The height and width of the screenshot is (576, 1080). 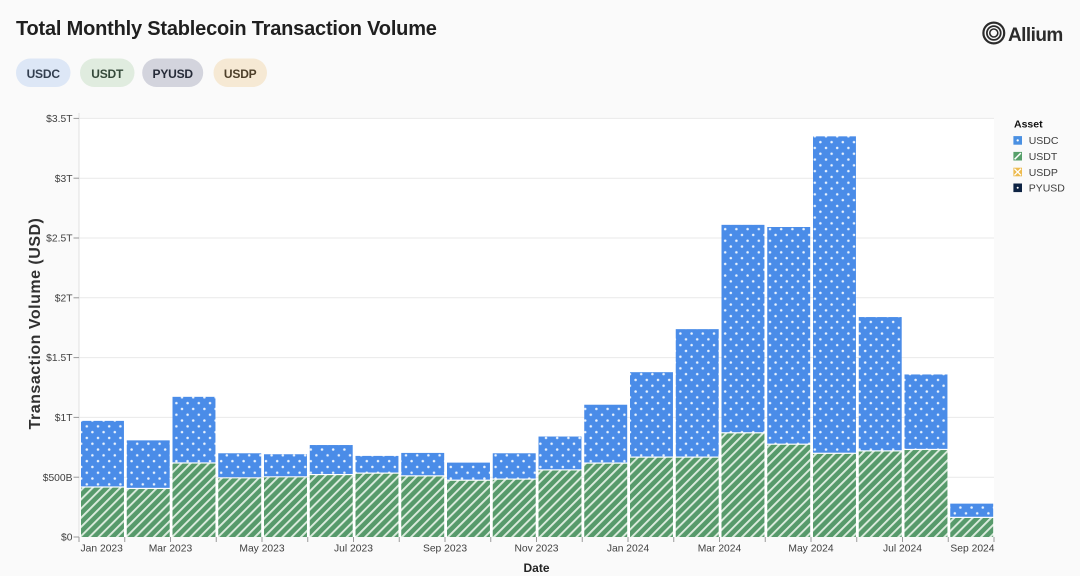 What do you see at coordinates (445, 549) in the screenshot?
I see `svg-text: Sep 2023` at bounding box center [445, 549].